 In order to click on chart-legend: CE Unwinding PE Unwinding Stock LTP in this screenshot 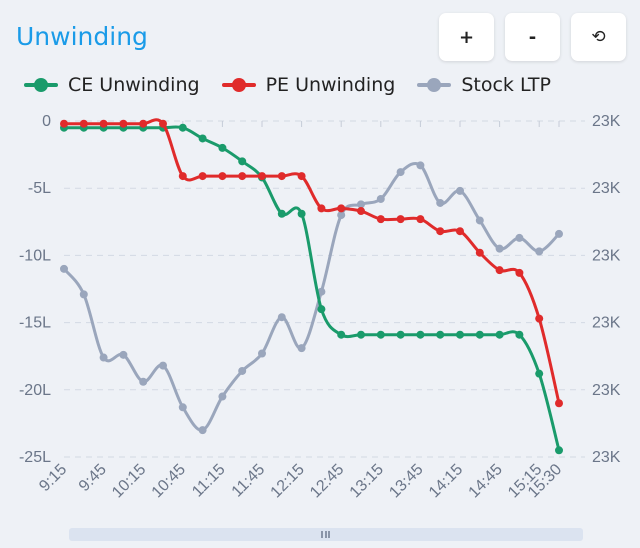, I will do `click(298, 85)`.